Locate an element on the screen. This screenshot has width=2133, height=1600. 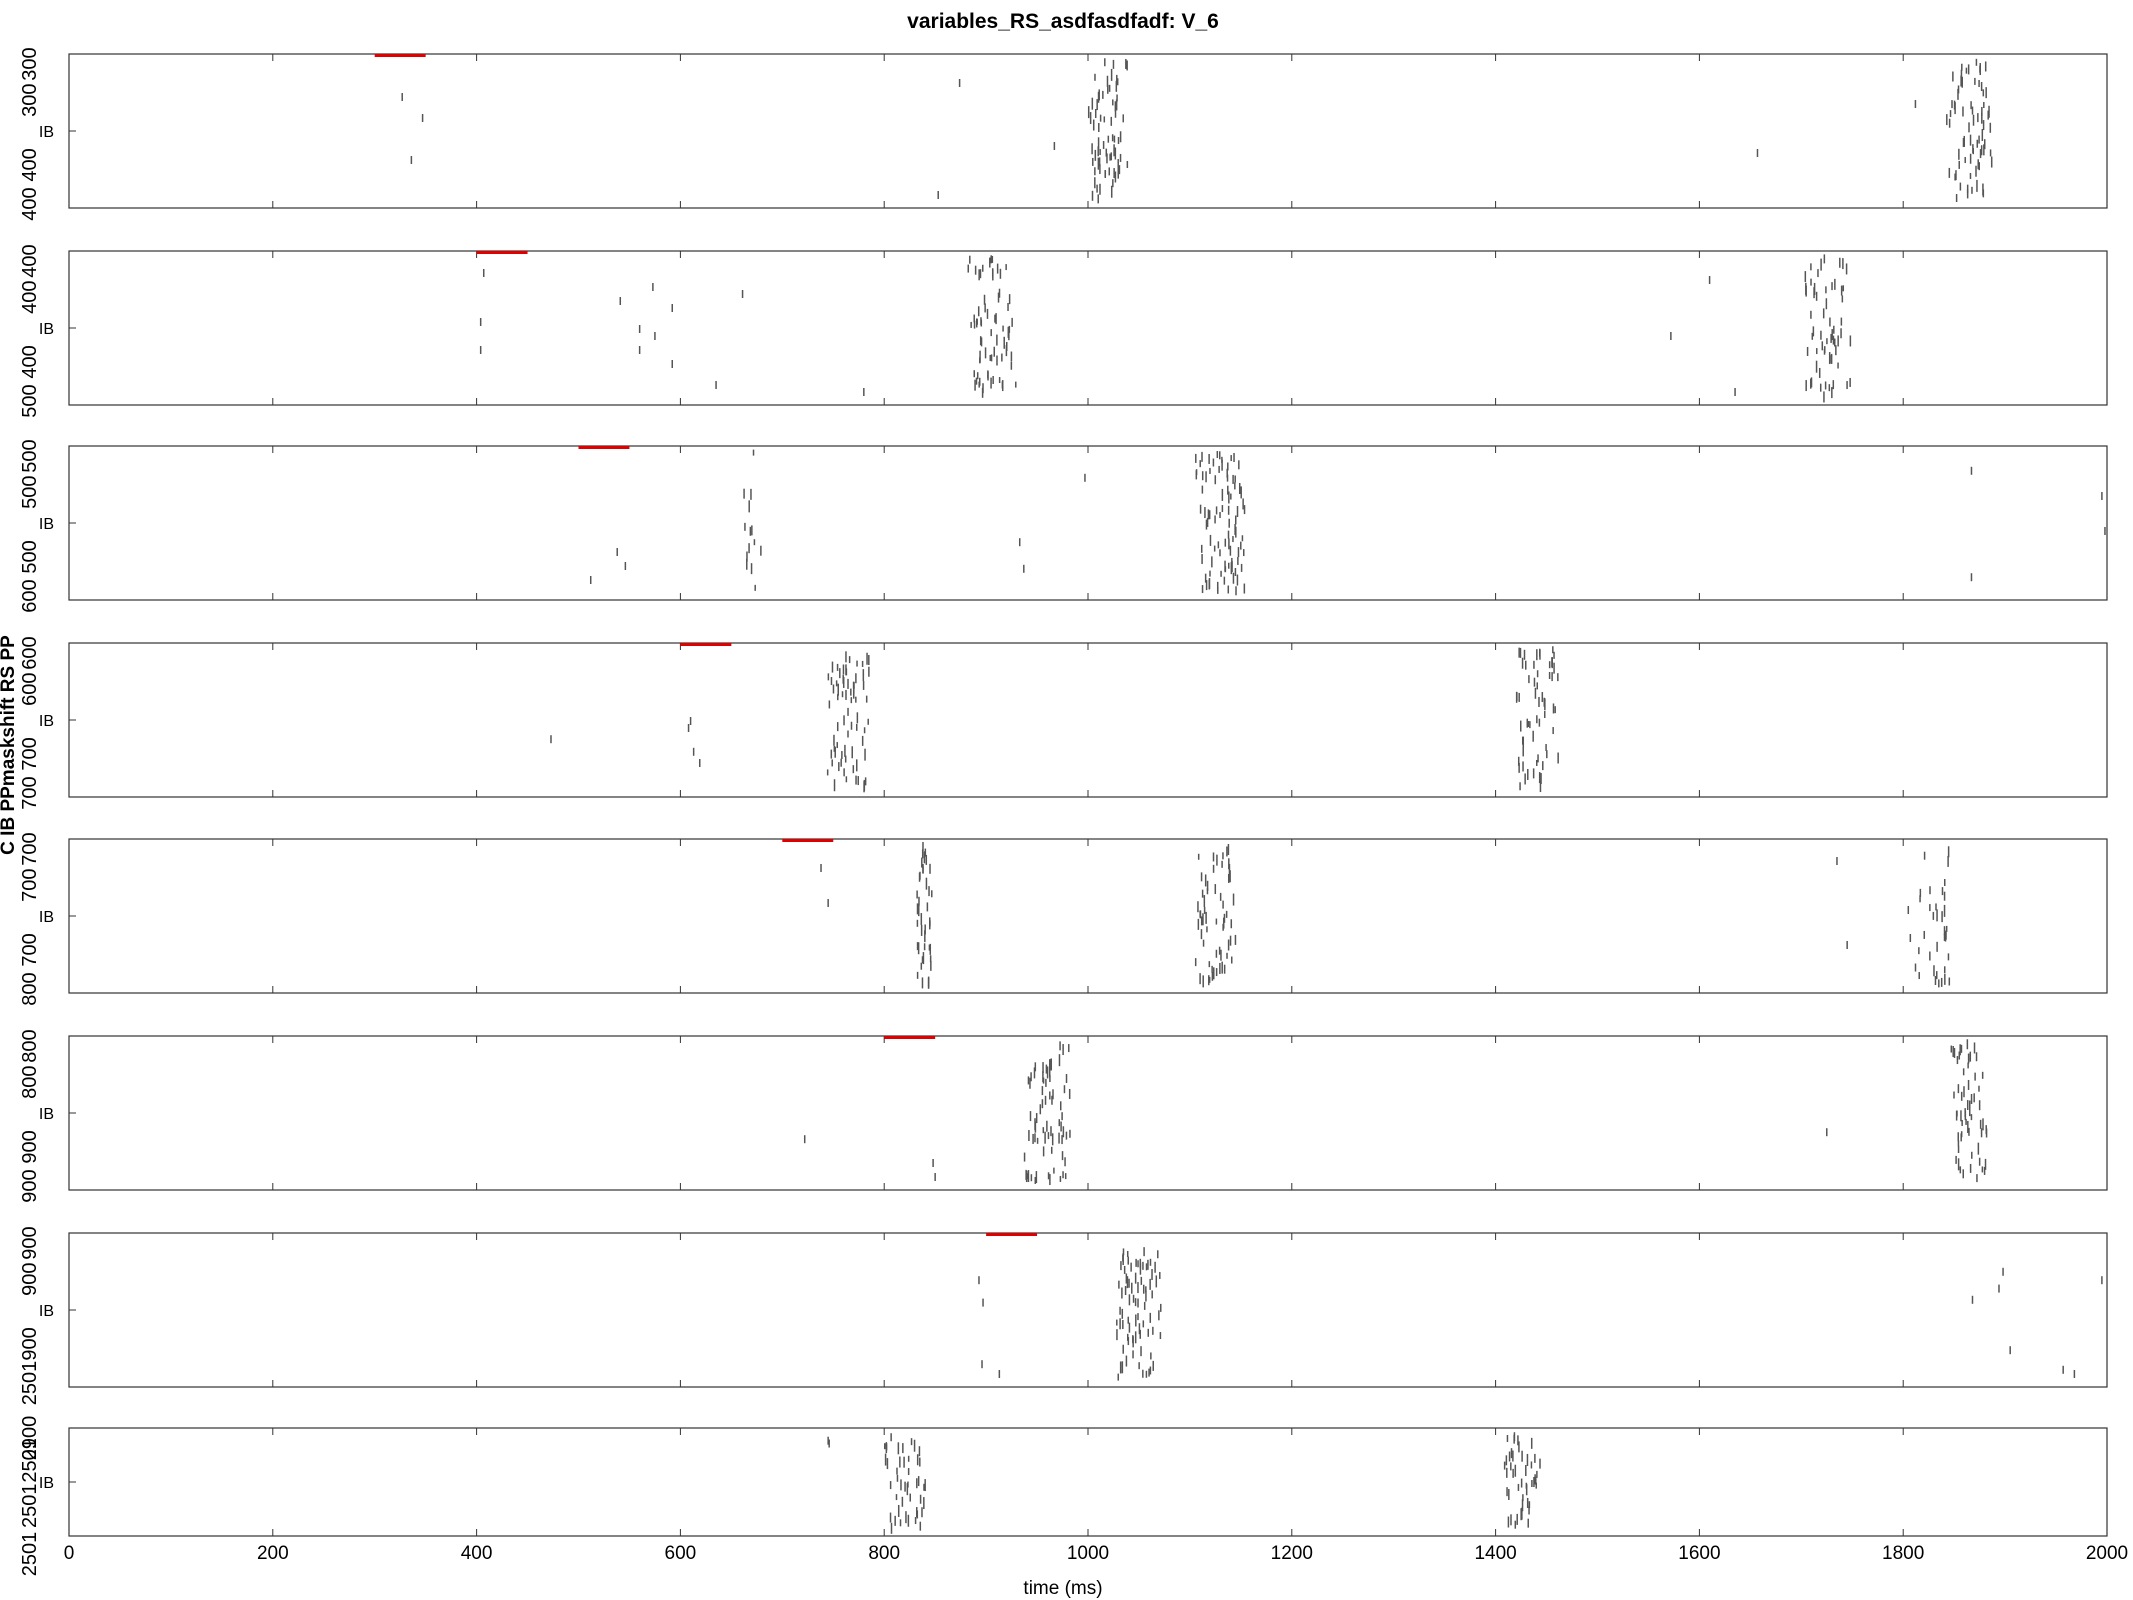
x-tick-label: 400 is located at coordinates (477, 1553).